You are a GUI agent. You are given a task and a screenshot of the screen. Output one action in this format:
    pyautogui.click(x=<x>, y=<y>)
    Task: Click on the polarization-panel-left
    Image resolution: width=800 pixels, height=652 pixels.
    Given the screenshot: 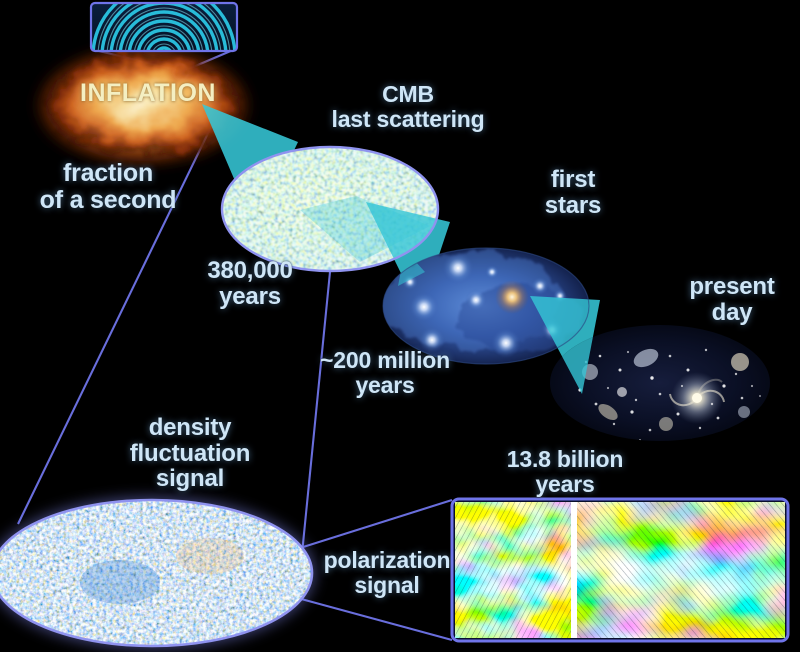 What is the action you would take?
    pyautogui.click(x=513, y=570)
    